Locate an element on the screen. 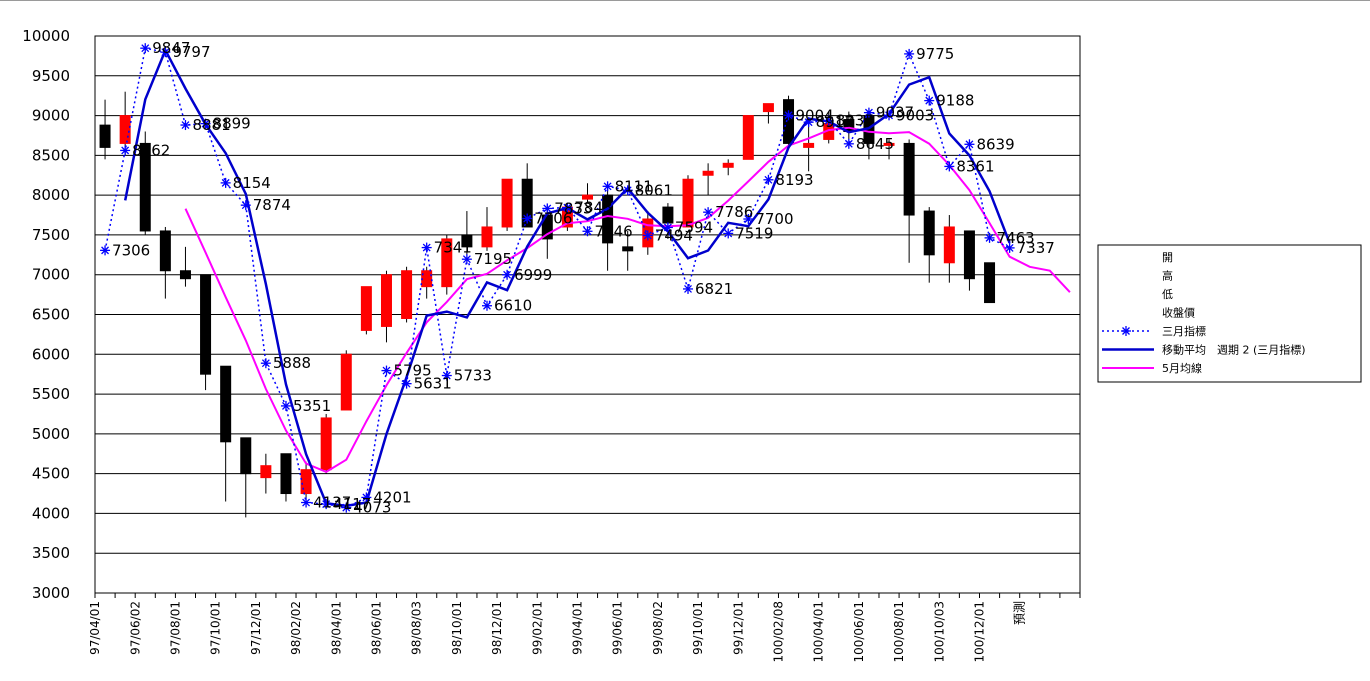 This screenshot has height=681, width=1370. y-tick-label: 7000 is located at coordinates (51, 275).